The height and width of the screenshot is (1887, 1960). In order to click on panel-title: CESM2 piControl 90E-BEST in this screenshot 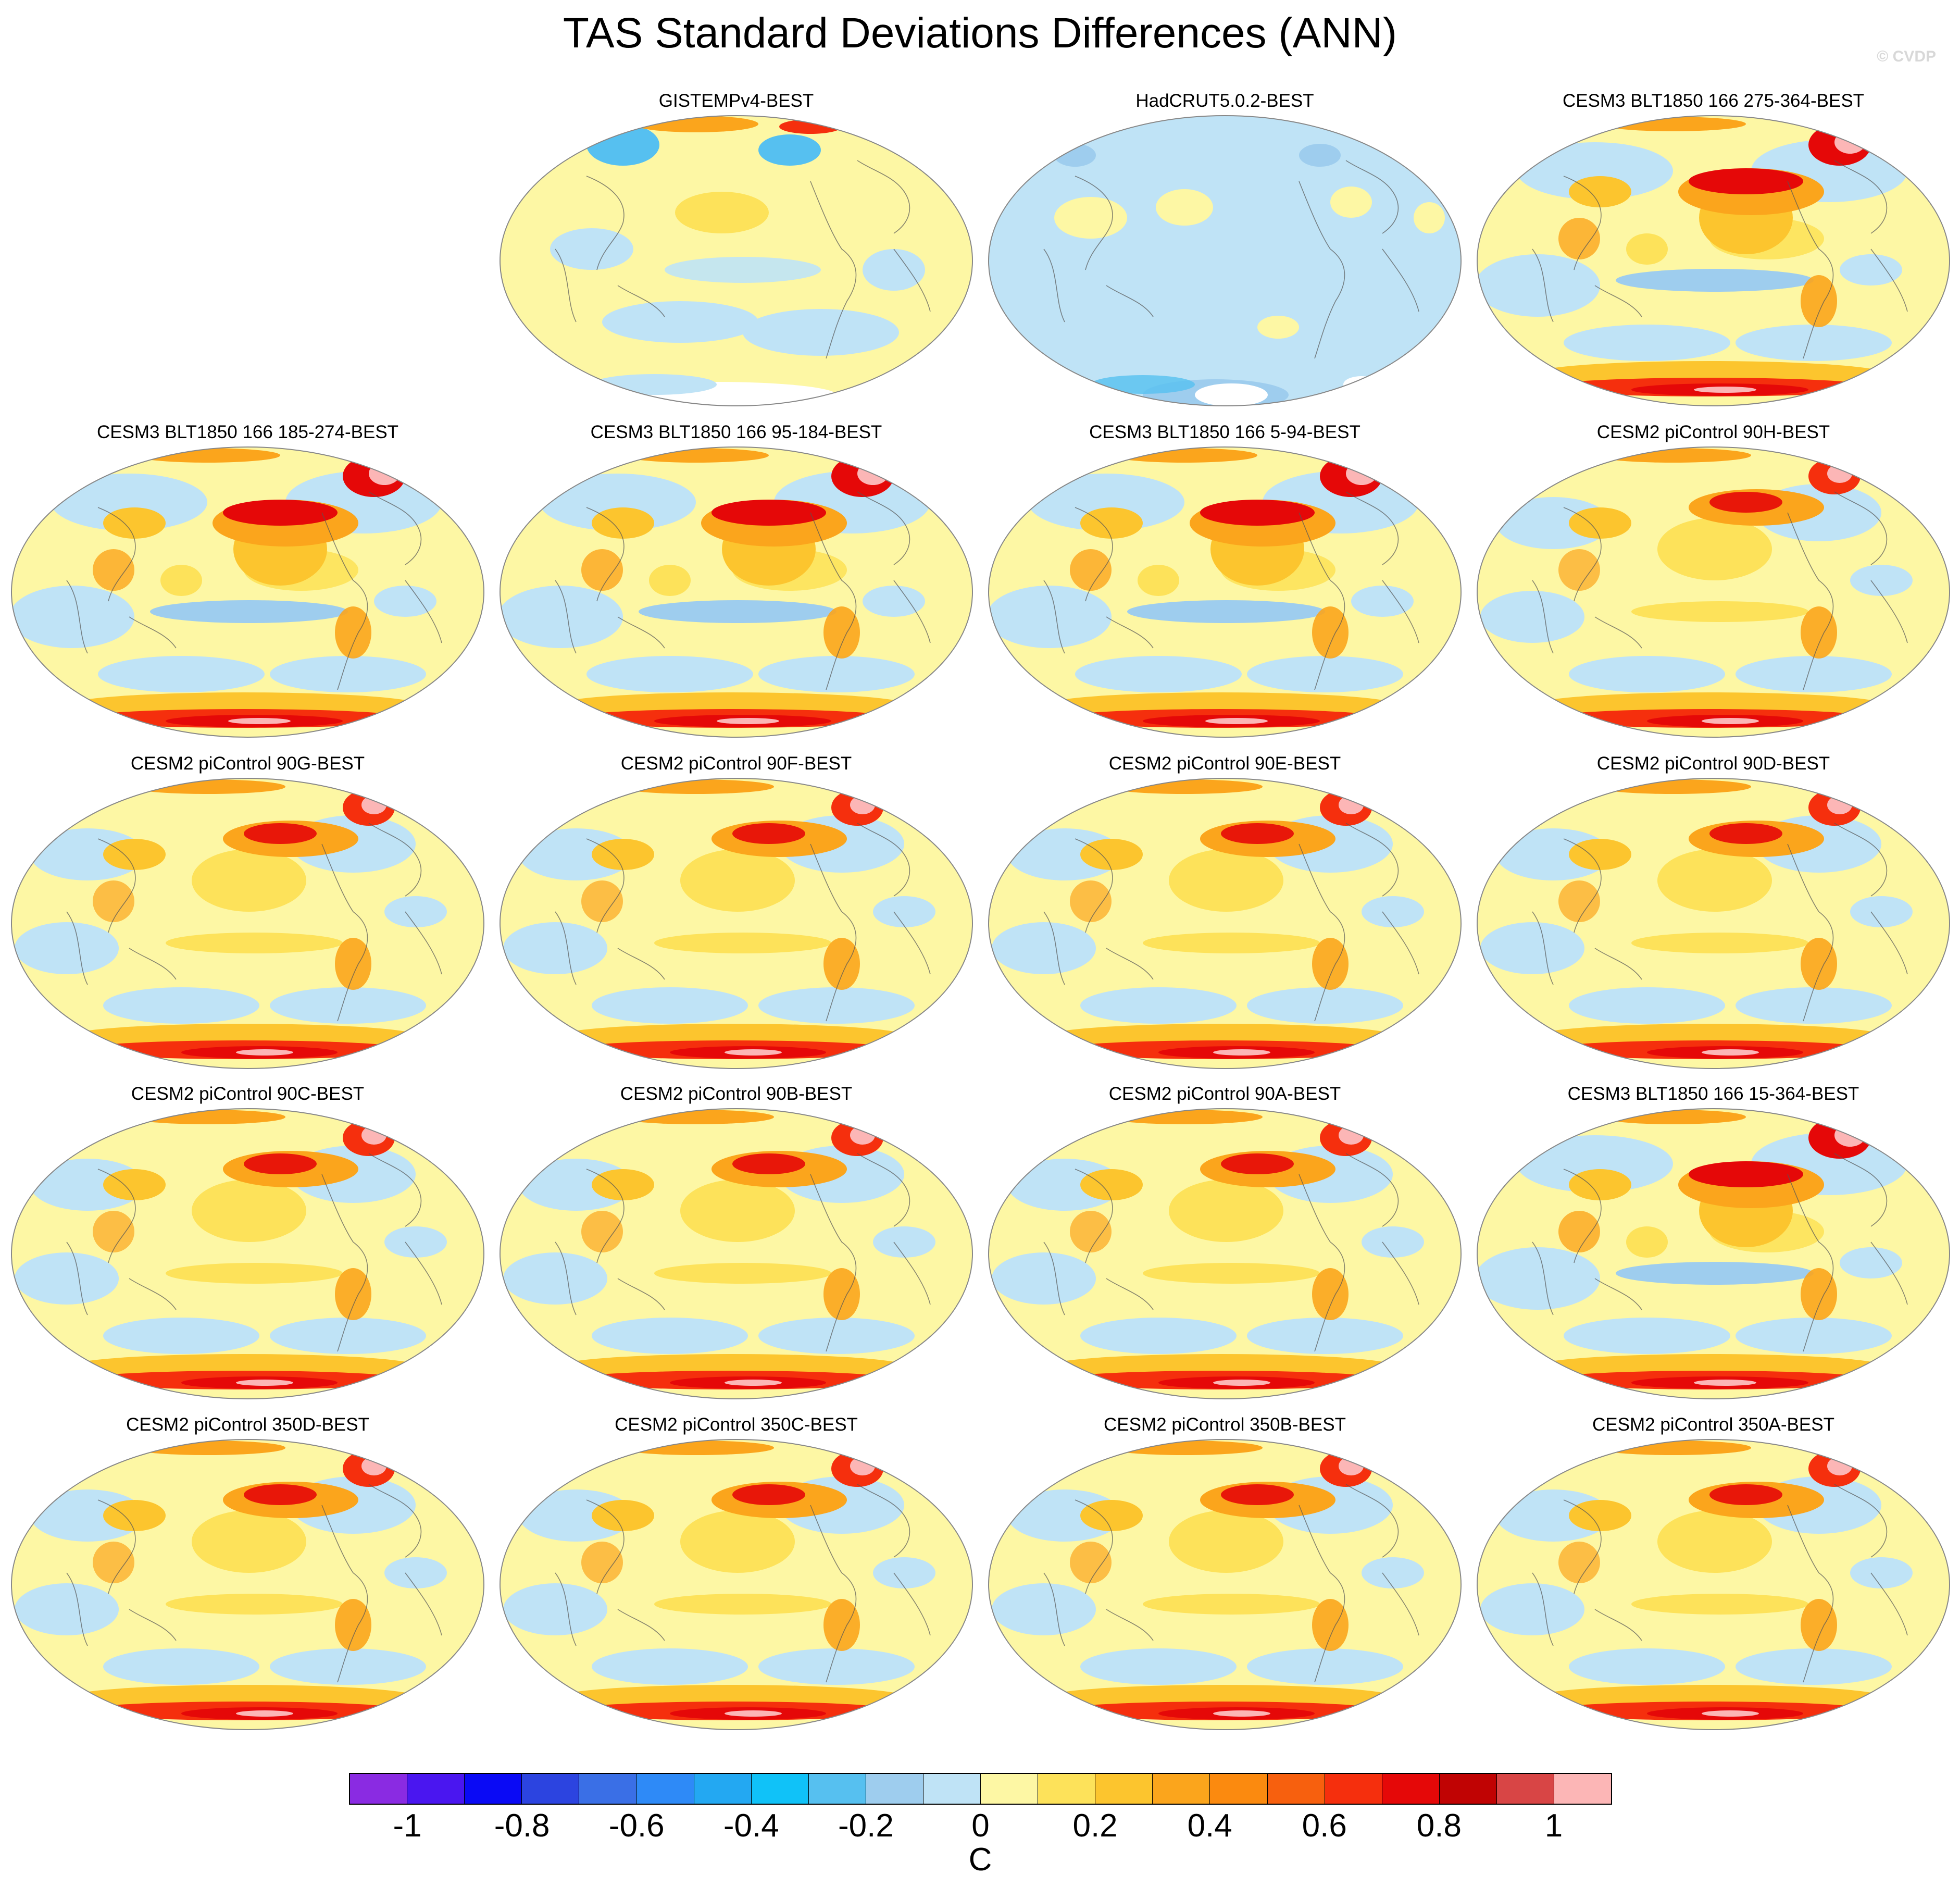, I will do `click(1224, 764)`.